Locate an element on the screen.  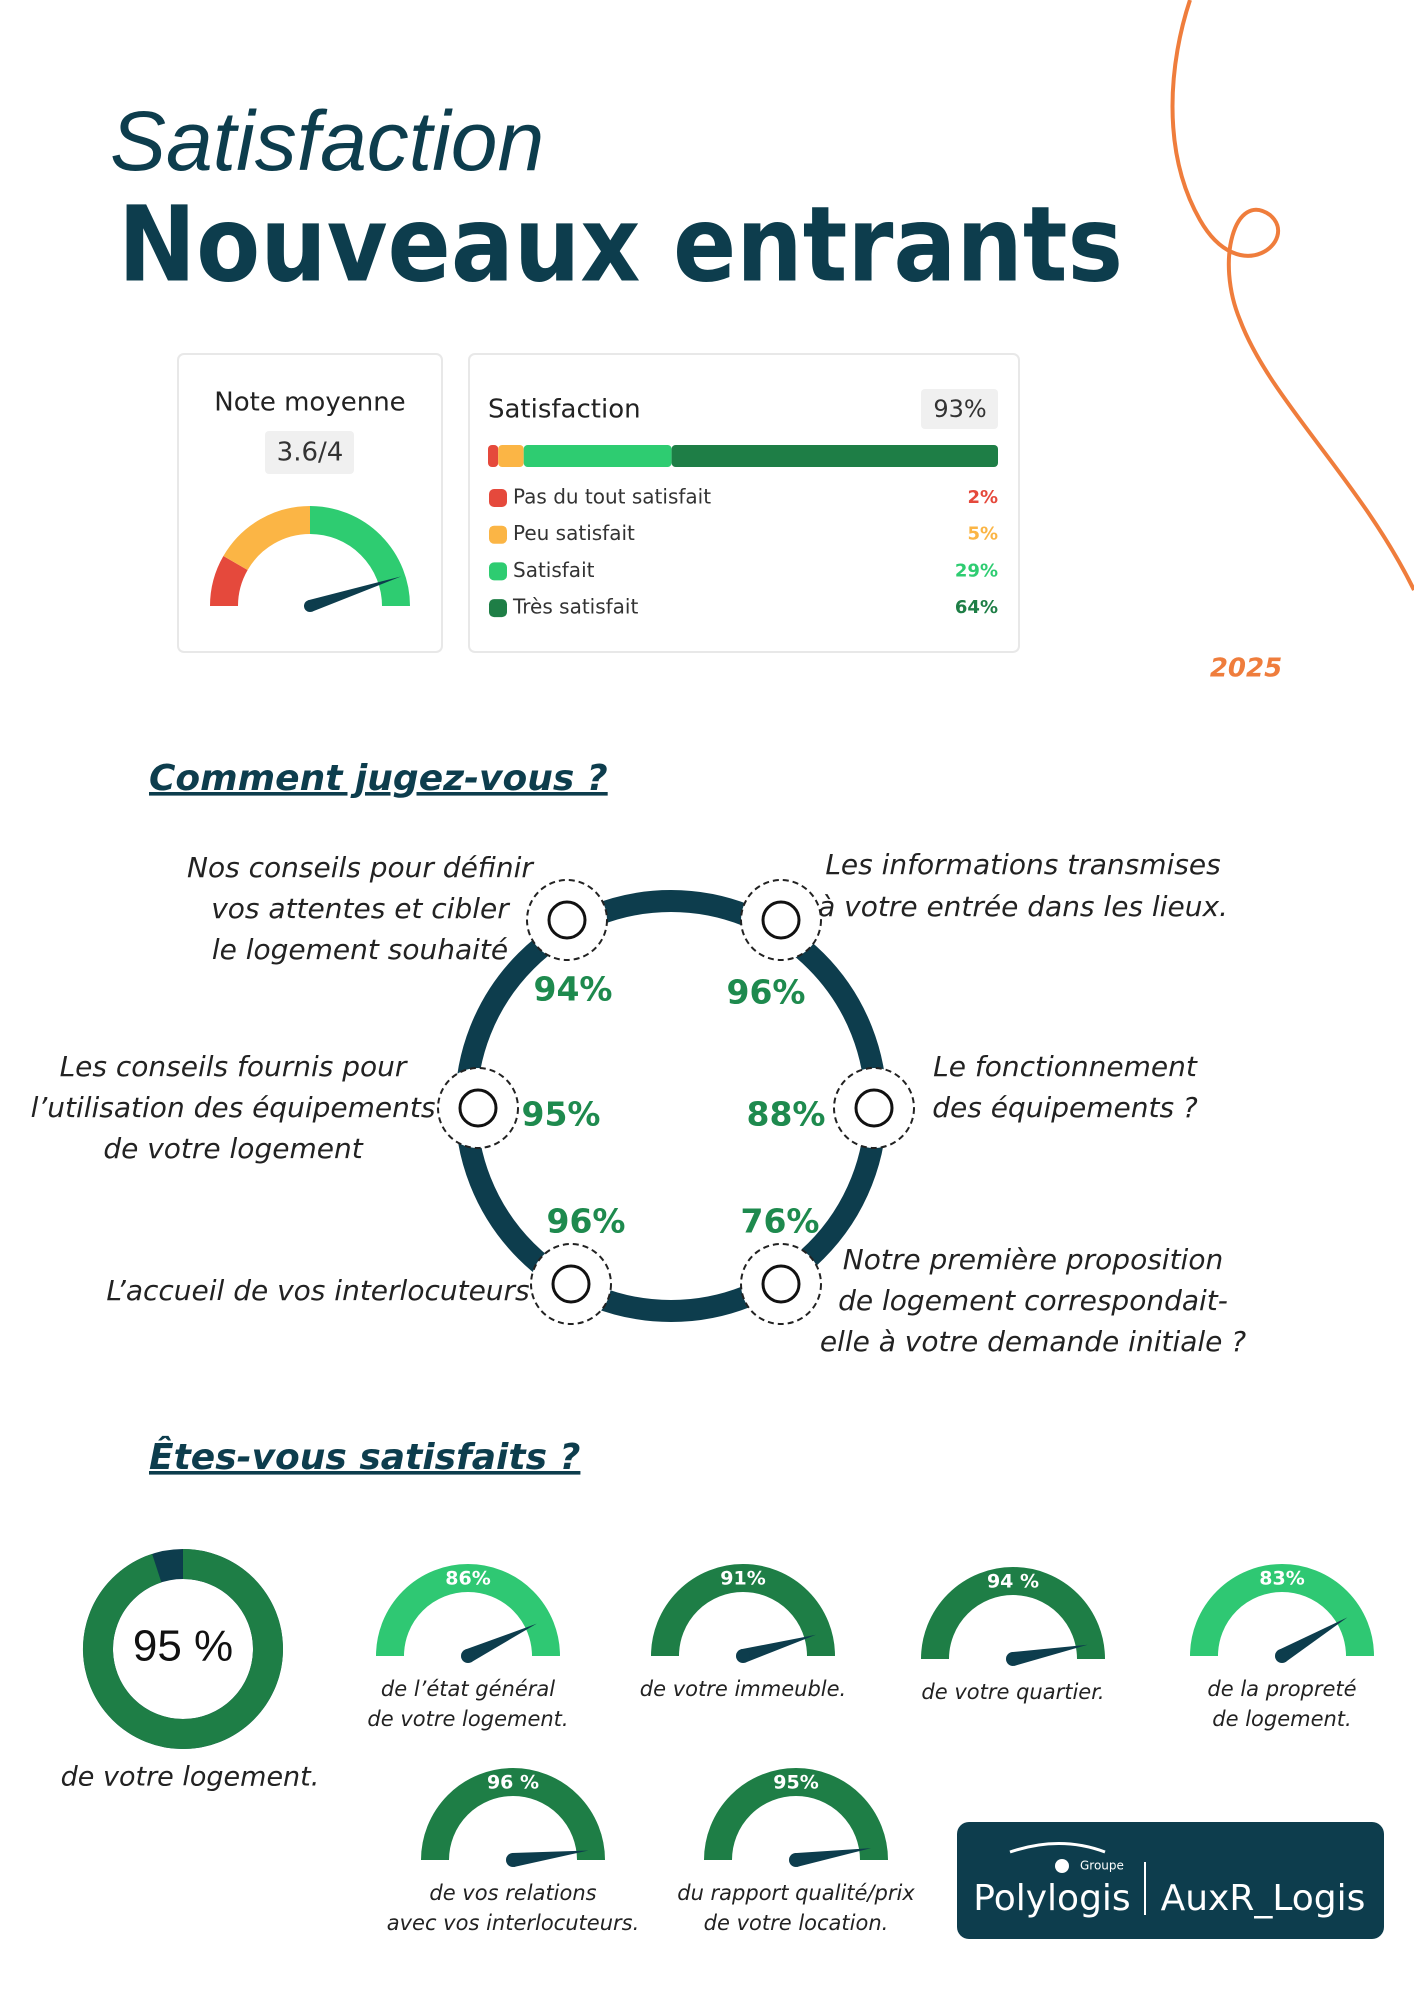
value-label: 96 % is located at coordinates (513, 1783).